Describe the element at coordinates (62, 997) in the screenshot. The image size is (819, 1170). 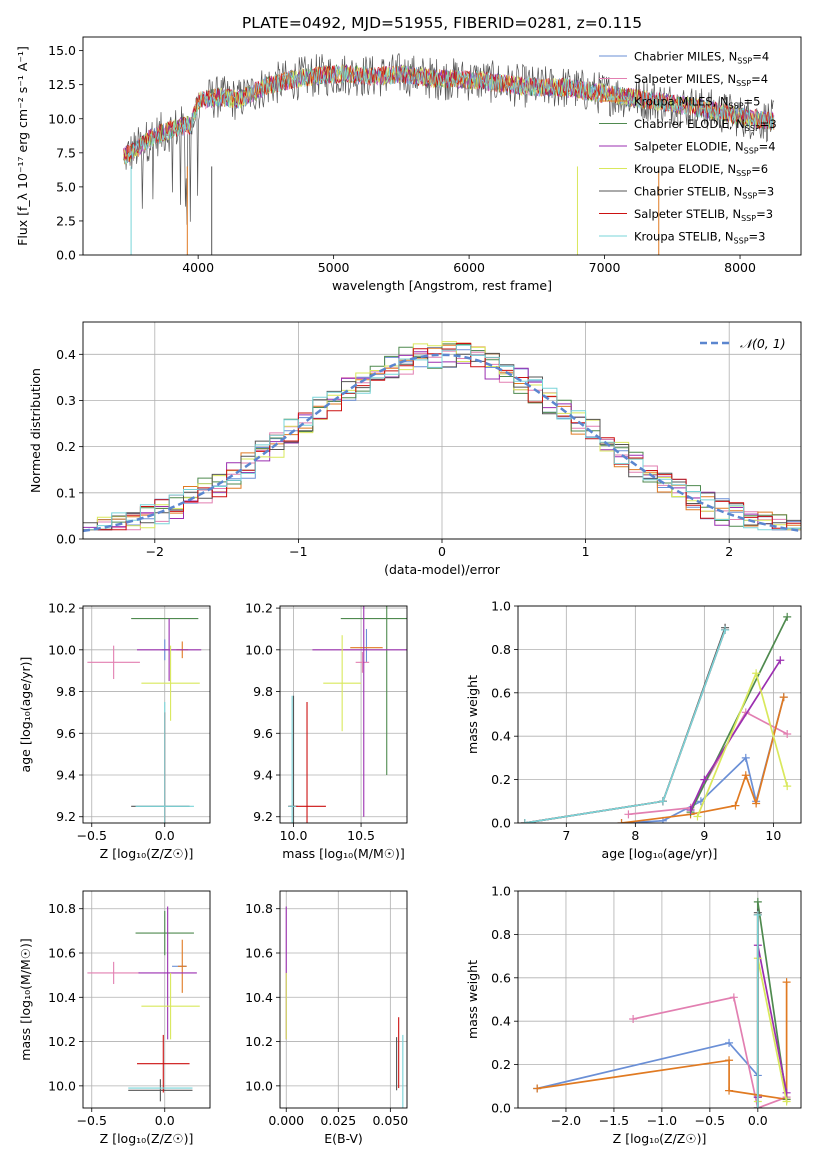
I see `y-tick-label: 10.4` at that location.